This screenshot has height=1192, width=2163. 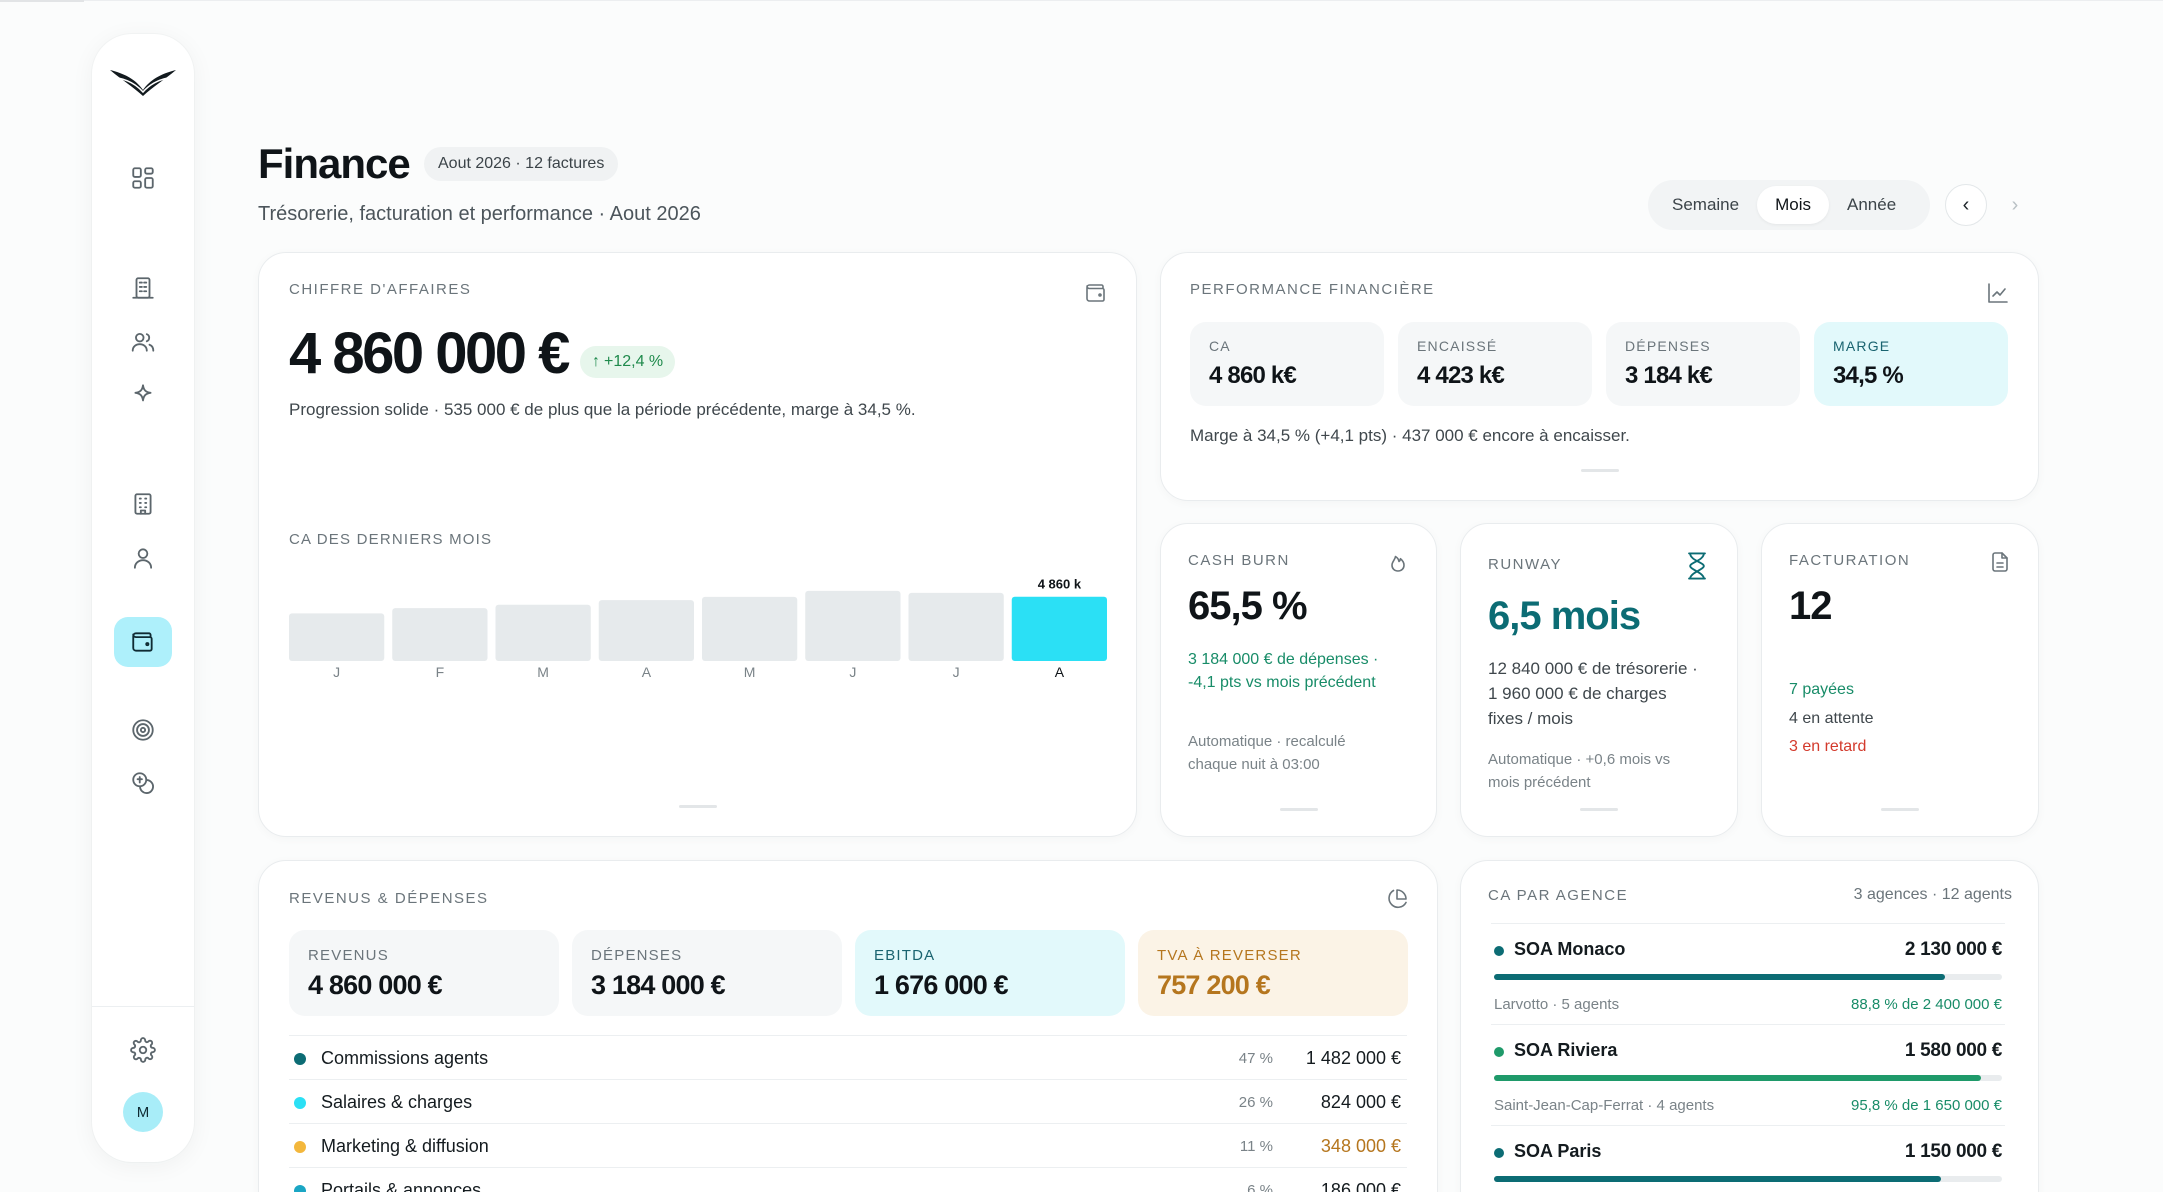 What do you see at coordinates (1966, 205) in the screenshot?
I see `previous-period-button: ‹` at bounding box center [1966, 205].